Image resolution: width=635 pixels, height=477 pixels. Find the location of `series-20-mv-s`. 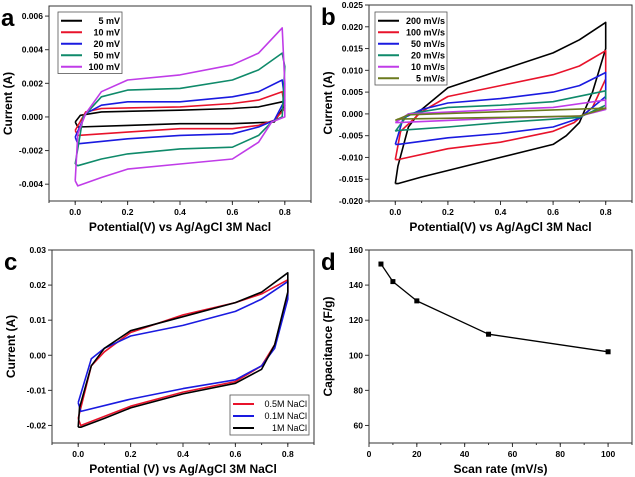

series-20-mv-s is located at coordinates (500, 111).